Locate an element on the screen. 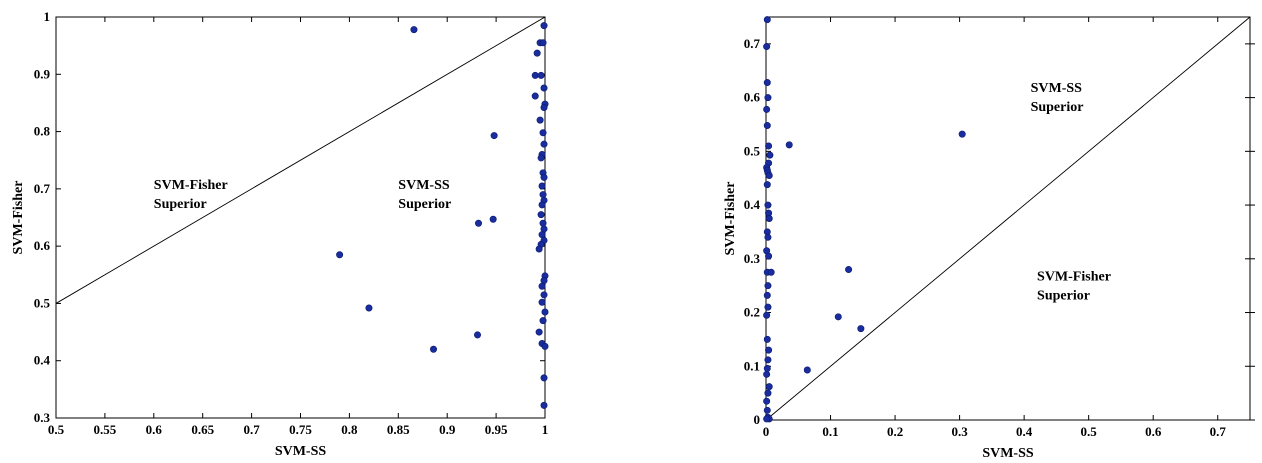 The height and width of the screenshot is (463, 1262). x-tick-label: 0.6 is located at coordinates (154, 429).